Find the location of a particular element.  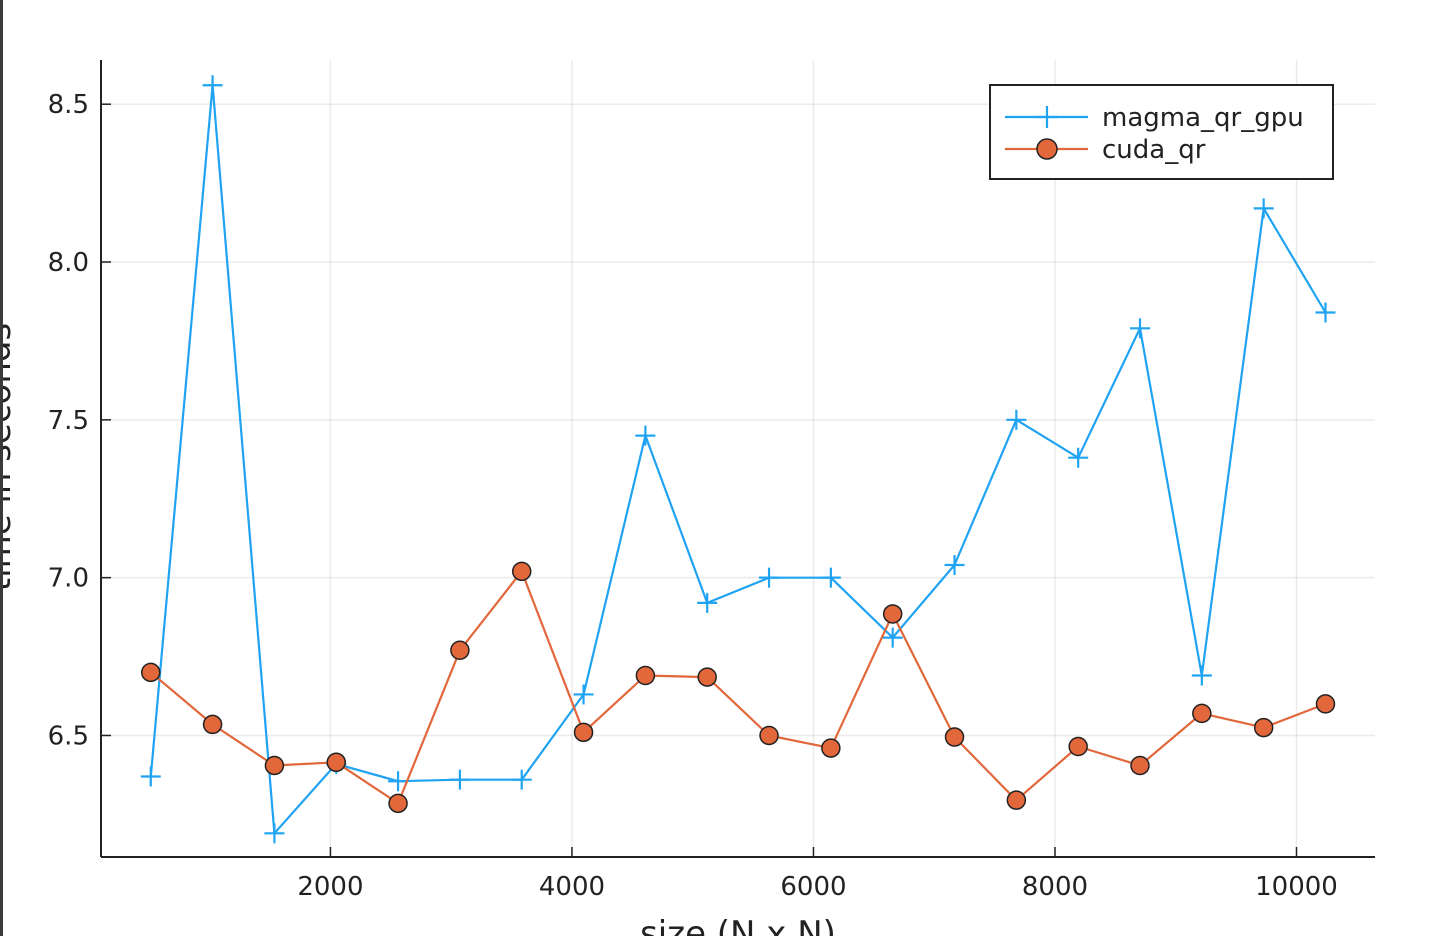

legend-box is located at coordinates (1161, 132).